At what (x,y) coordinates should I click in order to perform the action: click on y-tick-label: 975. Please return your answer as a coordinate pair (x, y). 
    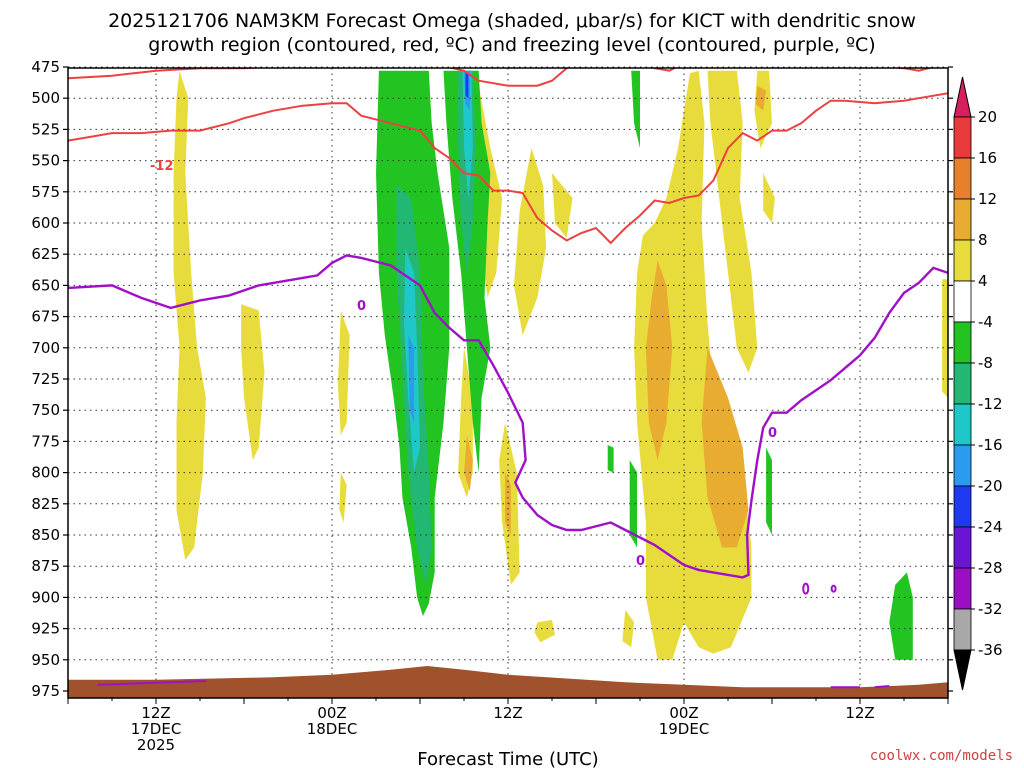
    Looking at the image, I should click on (45, 691).